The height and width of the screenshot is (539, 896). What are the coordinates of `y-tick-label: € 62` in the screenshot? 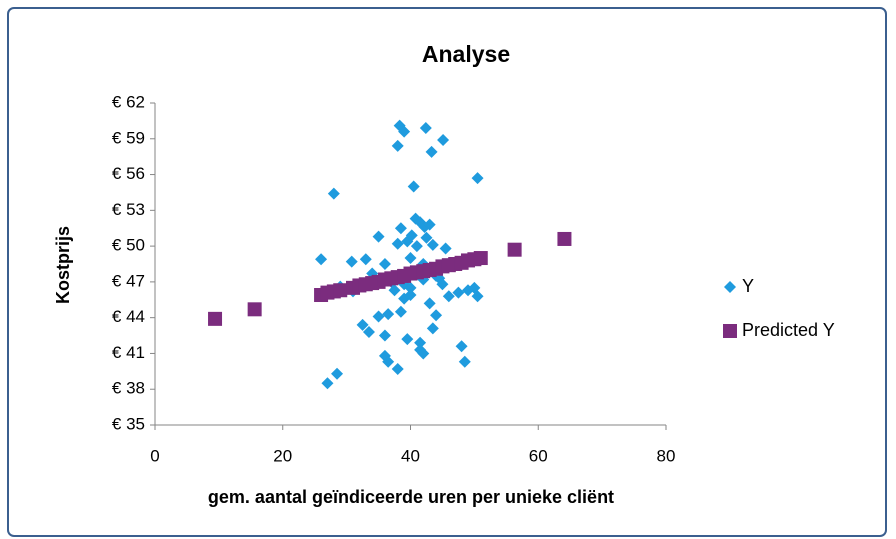 It's located at (128, 101).